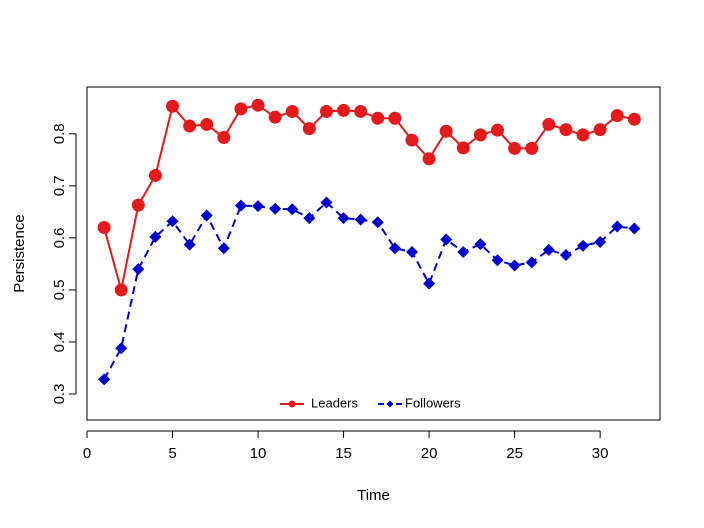 Image resolution: width=704 pixels, height=528 pixels. I want to click on legend-item-leaders: Leaders, so click(319, 402).